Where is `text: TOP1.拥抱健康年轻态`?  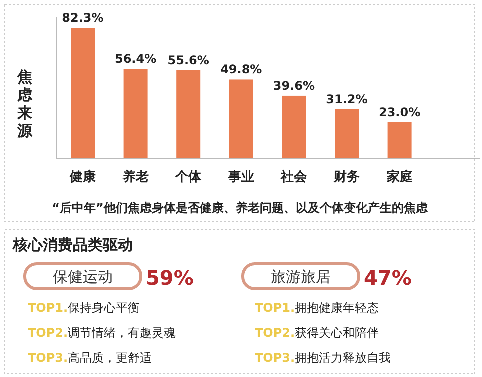 text: TOP1.拥抱健康年轻态 is located at coordinates (317, 308).